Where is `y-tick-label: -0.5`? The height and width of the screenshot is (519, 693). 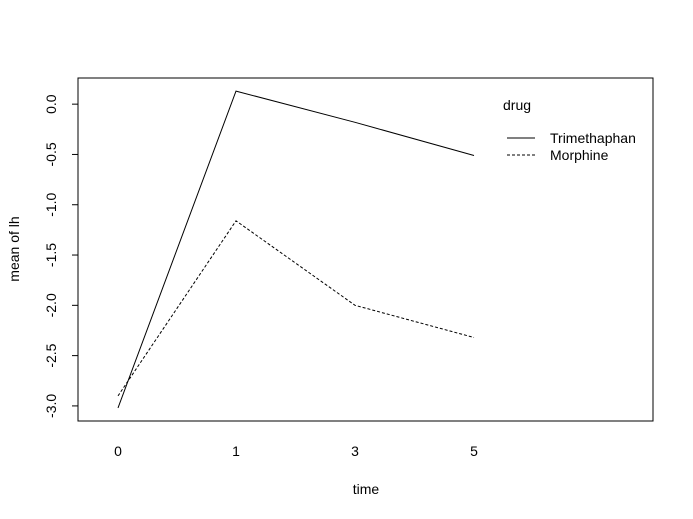 y-tick-label: -0.5 is located at coordinates (51, 154).